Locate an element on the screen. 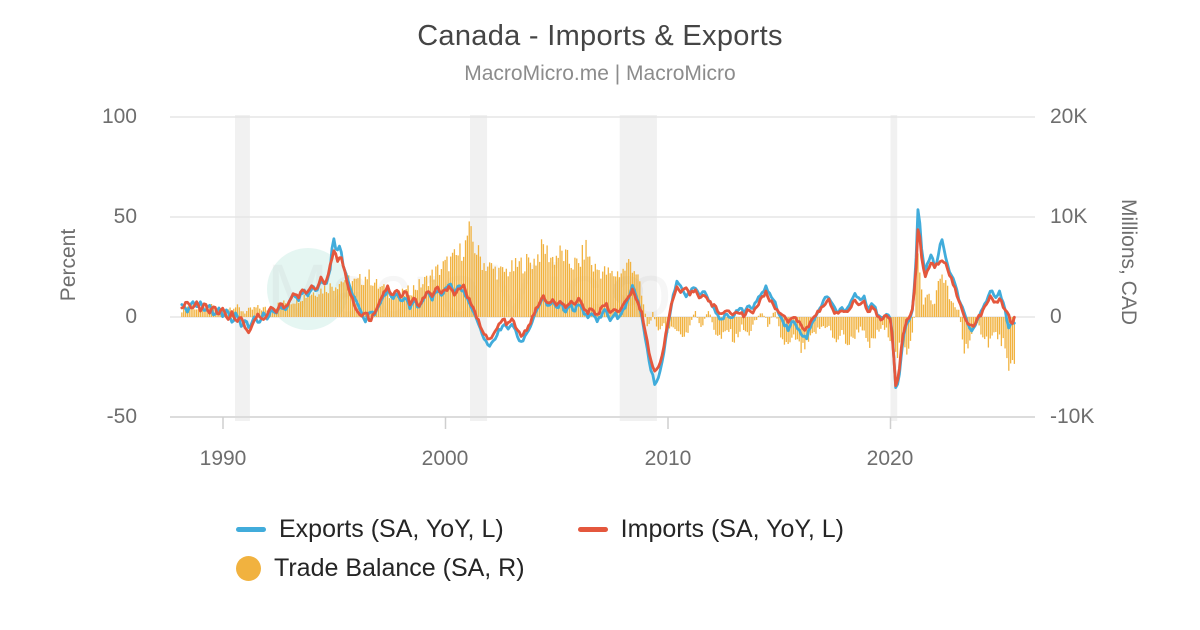 Image resolution: width=1200 pixels, height=630 pixels. right-axis-tick-0: 0 is located at coordinates (1056, 316).